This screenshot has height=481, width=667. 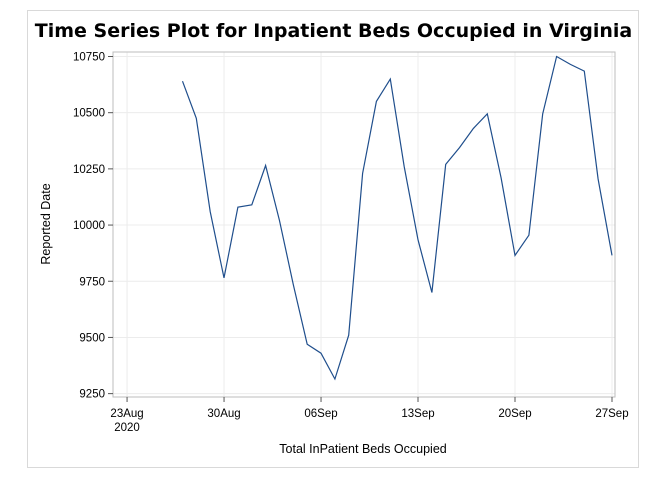 What do you see at coordinates (417, 414) in the screenshot?
I see `x-tick-label: 13Sep` at bounding box center [417, 414].